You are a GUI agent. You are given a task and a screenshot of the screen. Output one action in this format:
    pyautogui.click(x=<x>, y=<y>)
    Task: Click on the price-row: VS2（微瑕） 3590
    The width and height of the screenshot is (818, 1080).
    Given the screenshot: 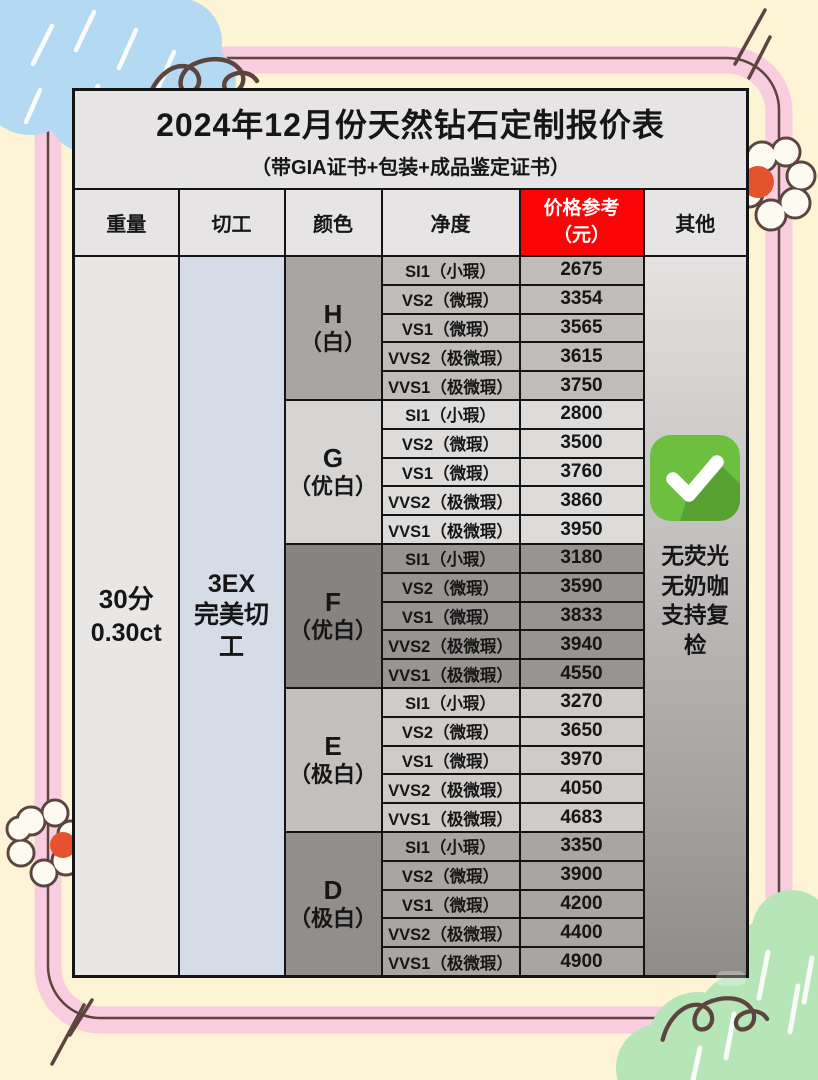 What is the action you would take?
    pyautogui.click(x=411, y=587)
    